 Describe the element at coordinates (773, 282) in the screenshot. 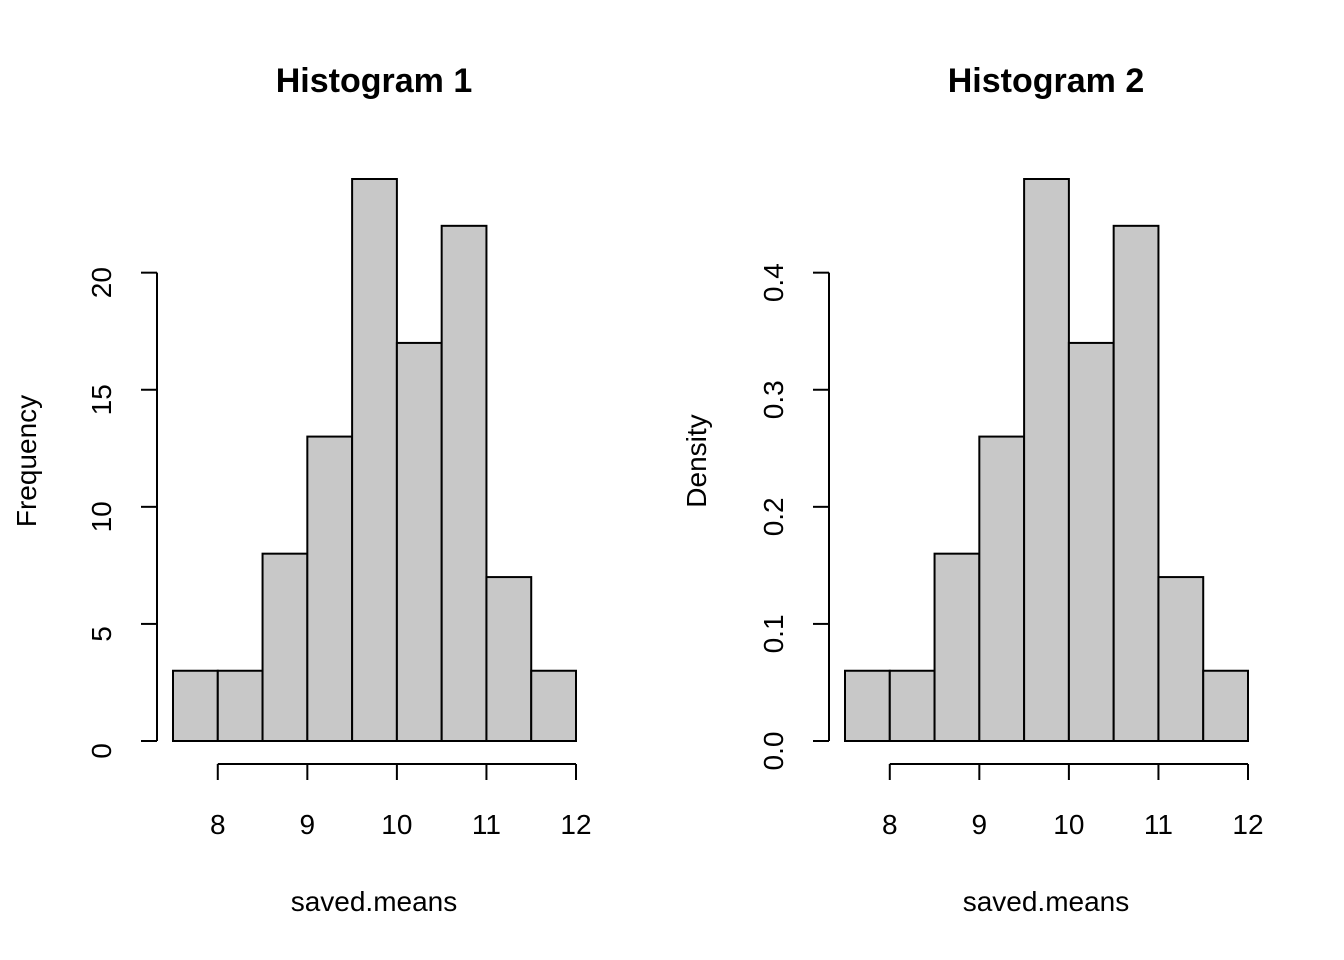

I see `y-tick-label: 0.4` at that location.